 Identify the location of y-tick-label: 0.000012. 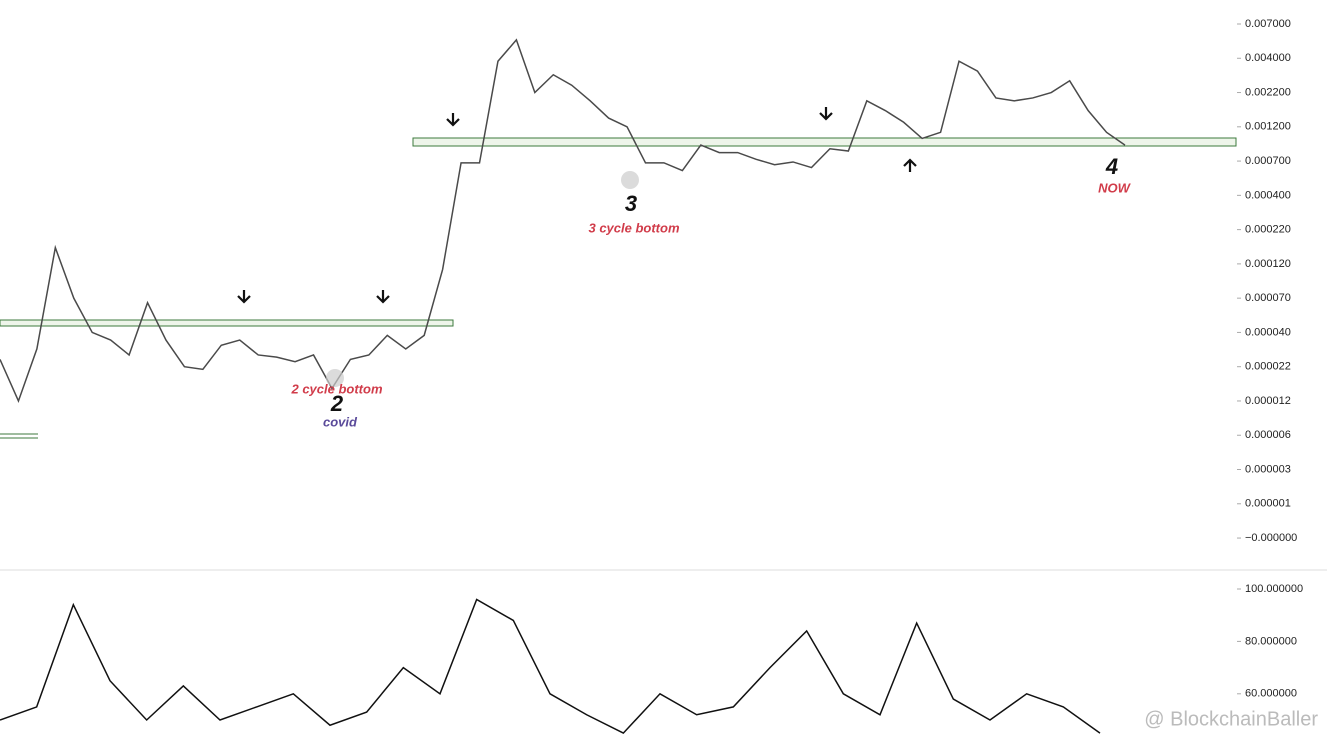
(1268, 401).